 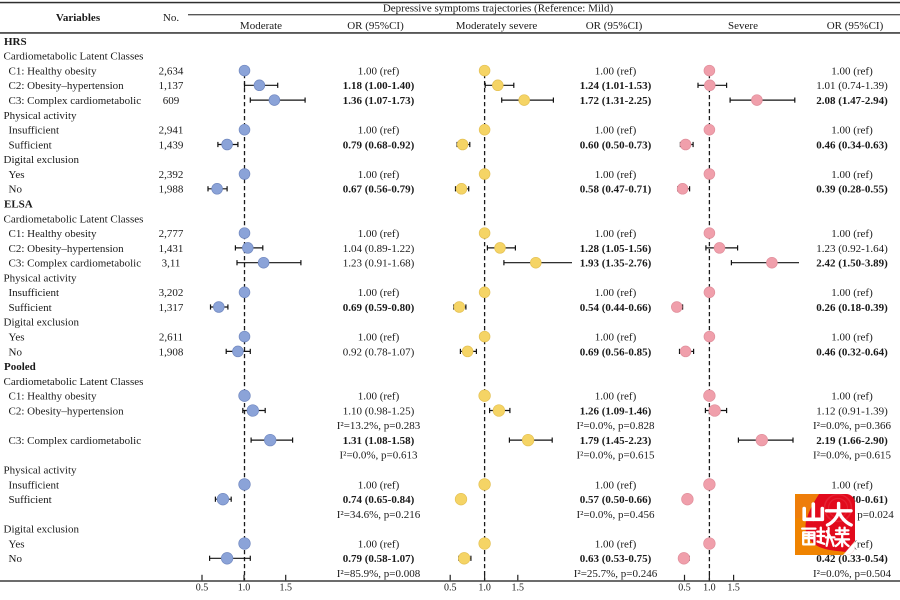 I want to click on svg-text: Variables, so click(x=78, y=18).